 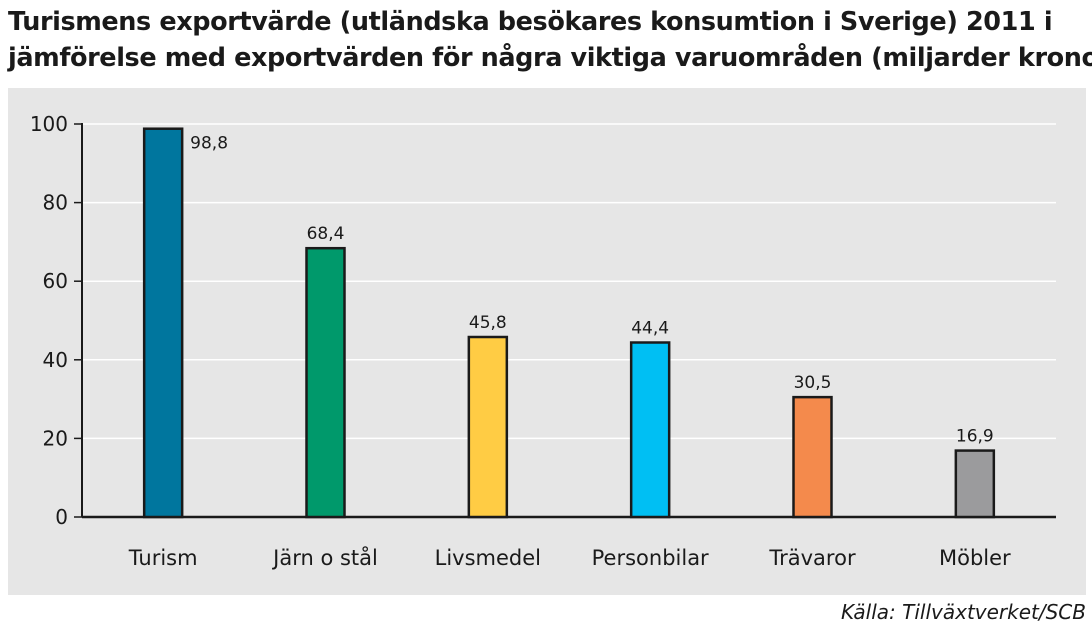 I want to click on y-tick-label: 20, so click(x=55, y=438).